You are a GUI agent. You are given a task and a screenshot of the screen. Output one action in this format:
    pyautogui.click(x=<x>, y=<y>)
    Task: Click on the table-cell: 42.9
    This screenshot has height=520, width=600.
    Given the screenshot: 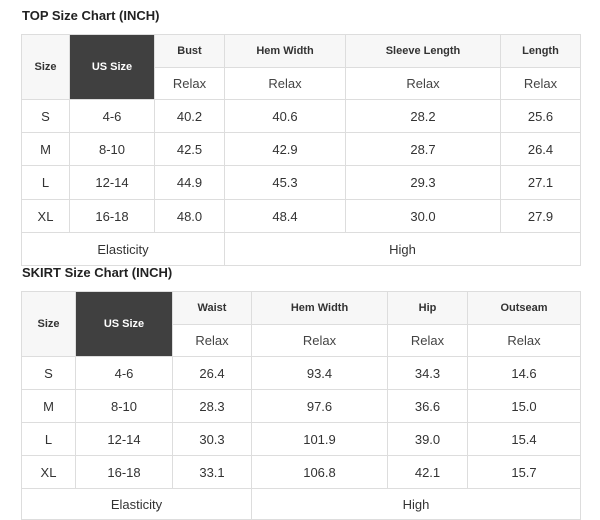 What is the action you would take?
    pyautogui.click(x=285, y=149)
    